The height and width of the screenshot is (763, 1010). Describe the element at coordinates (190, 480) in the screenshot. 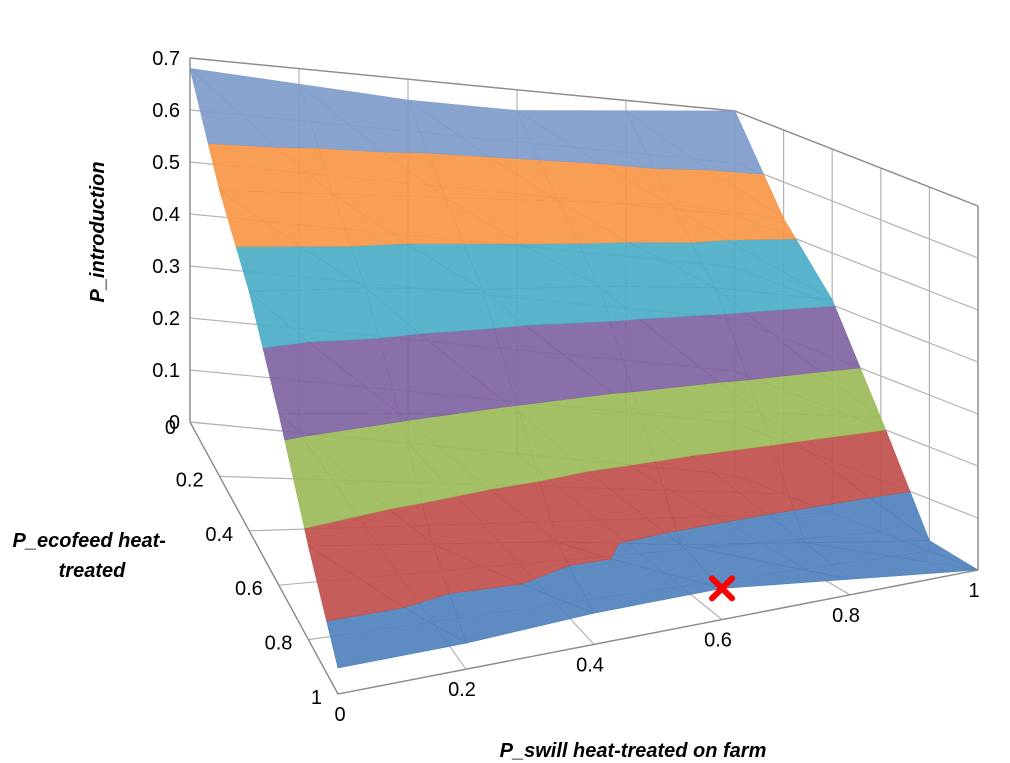

I see `y-tick-label: 0.2` at that location.